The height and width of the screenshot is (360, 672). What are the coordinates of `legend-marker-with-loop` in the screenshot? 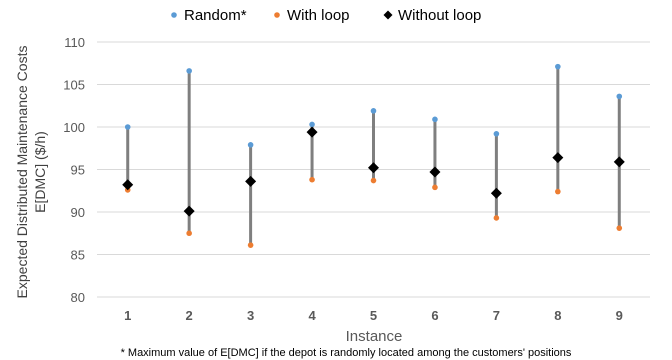 It's located at (277, 15).